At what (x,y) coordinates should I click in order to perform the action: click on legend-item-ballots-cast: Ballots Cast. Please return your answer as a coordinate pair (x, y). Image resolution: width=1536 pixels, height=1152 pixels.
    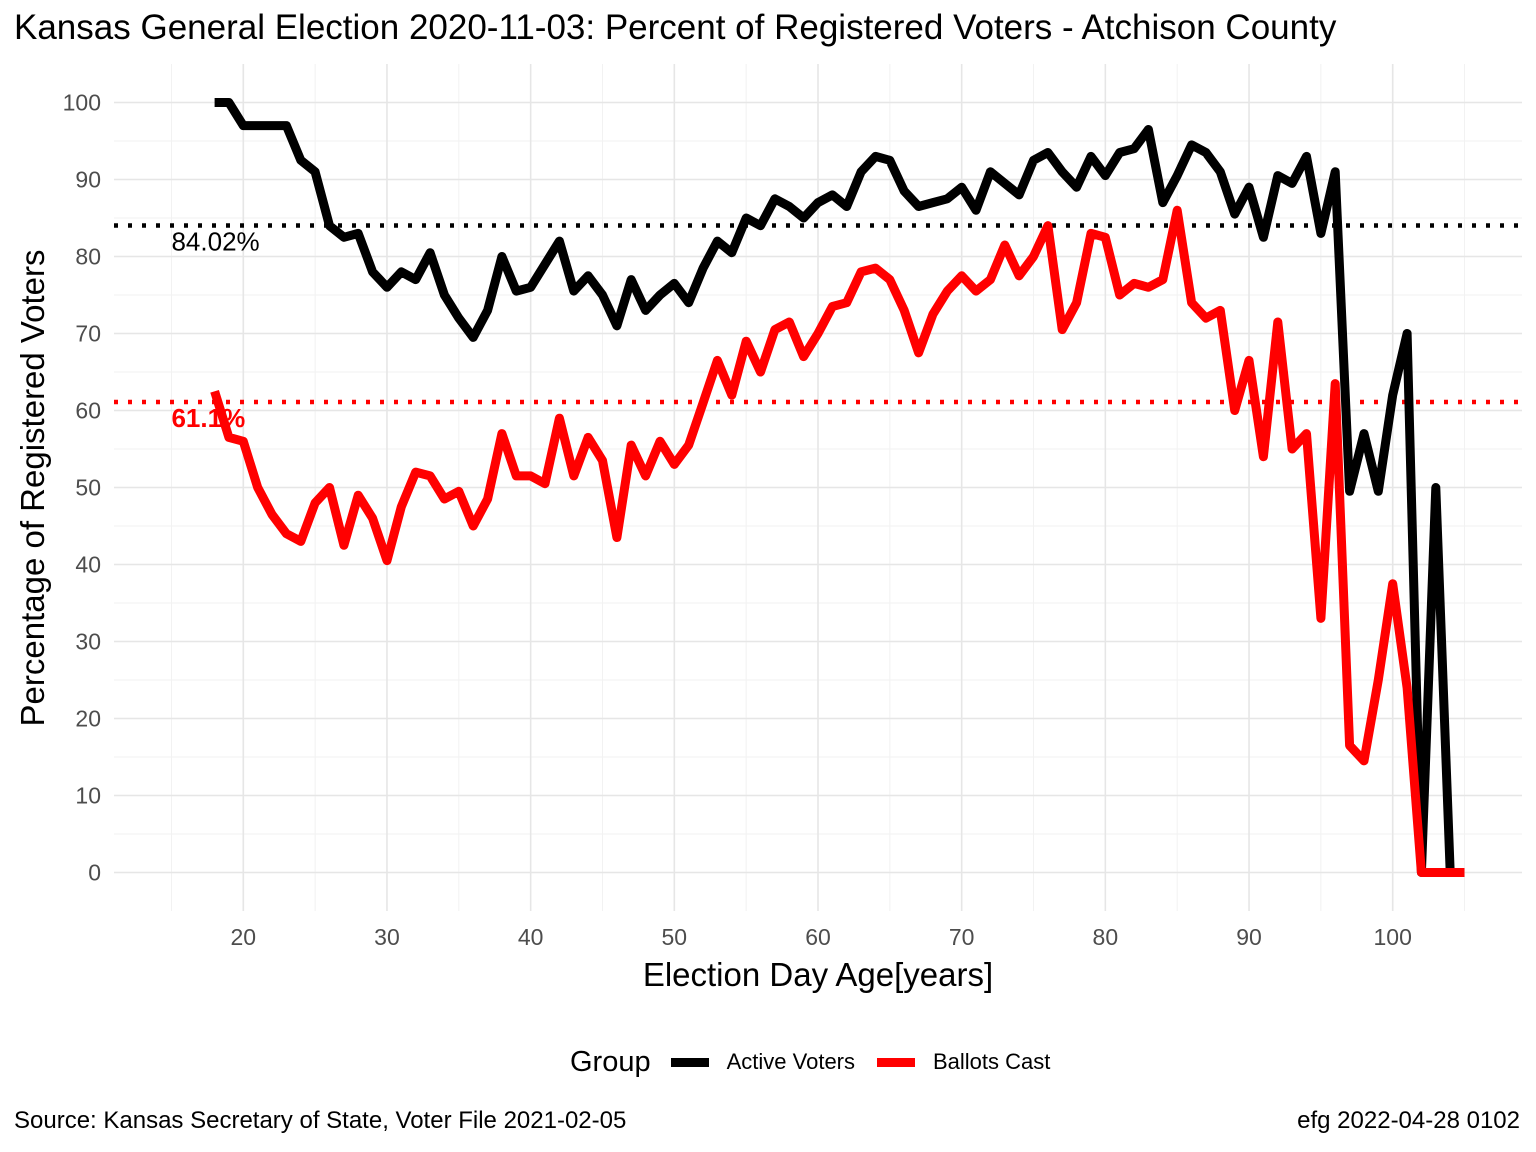
    Looking at the image, I should click on (963, 1062).